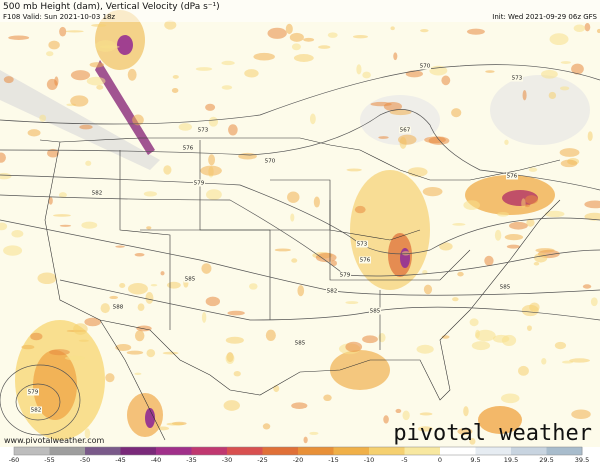 Image resolution: width=600 pixels, height=464 pixels. What do you see at coordinates (492, 433) in the screenshot?
I see `logo: pivotal weather` at bounding box center [492, 433].